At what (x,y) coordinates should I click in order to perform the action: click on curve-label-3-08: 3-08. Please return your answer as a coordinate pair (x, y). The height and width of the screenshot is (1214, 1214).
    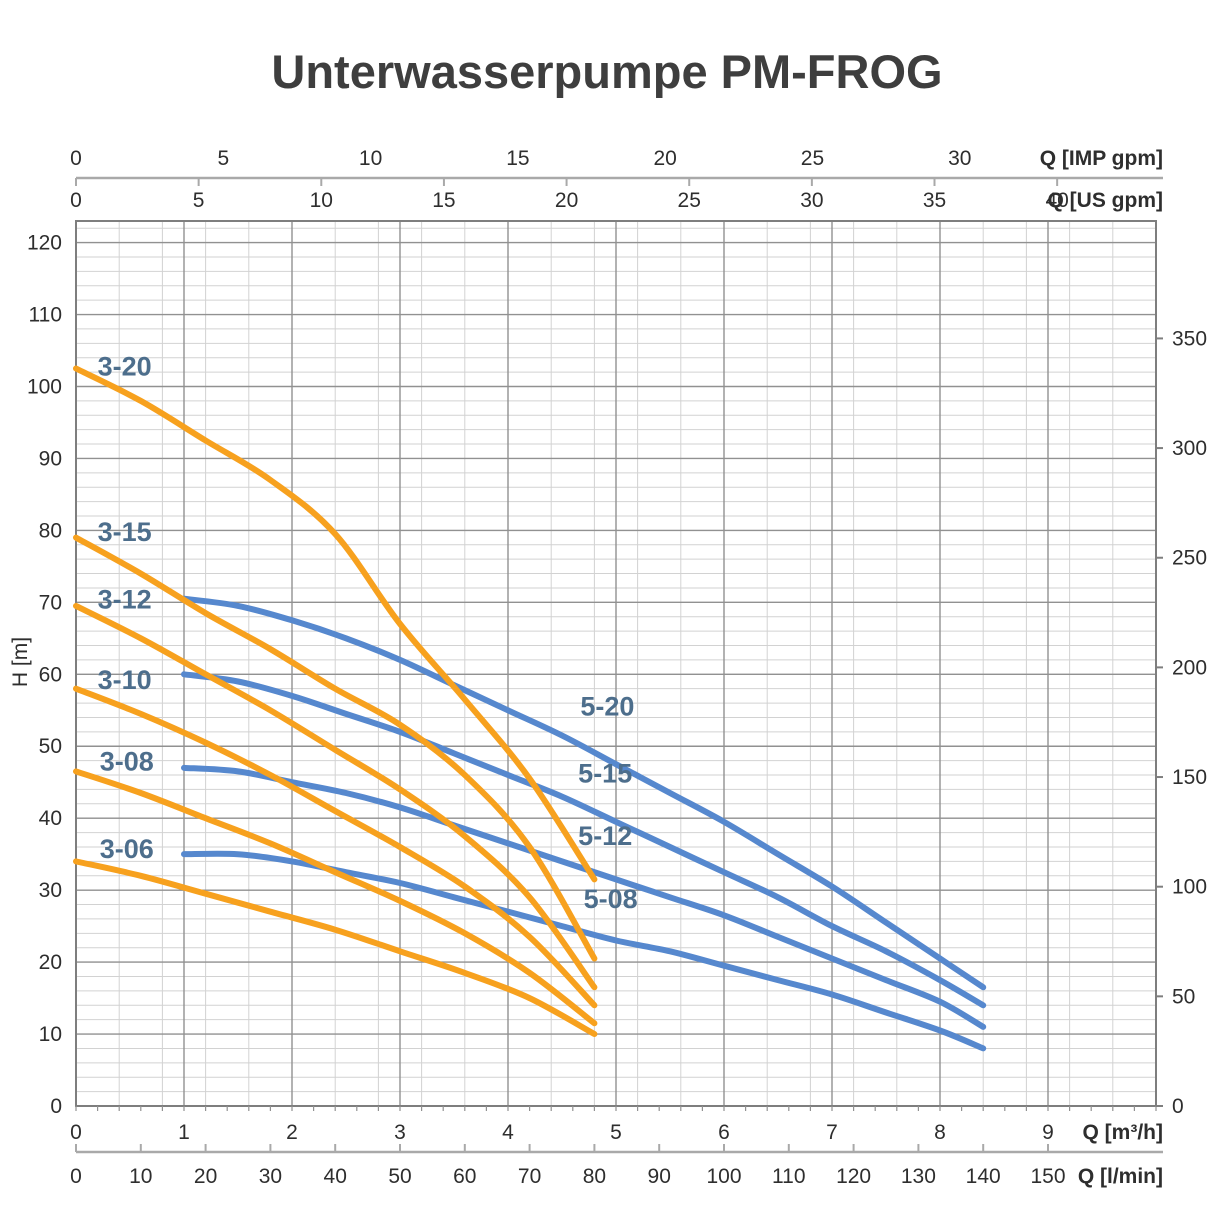
    Looking at the image, I should click on (127, 761).